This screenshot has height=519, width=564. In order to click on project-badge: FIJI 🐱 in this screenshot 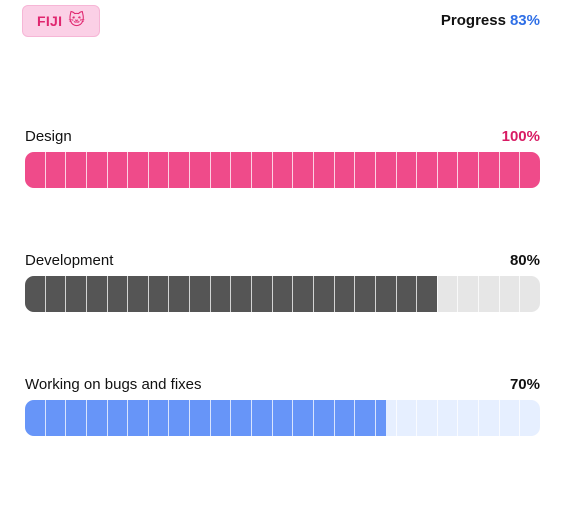, I will do `click(61, 21)`.